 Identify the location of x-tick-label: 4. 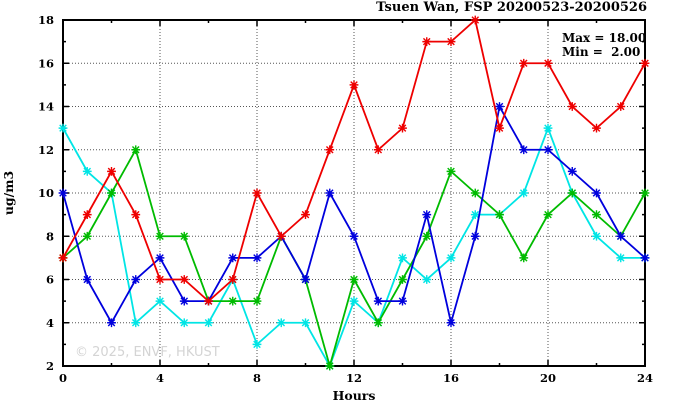
(160, 378).